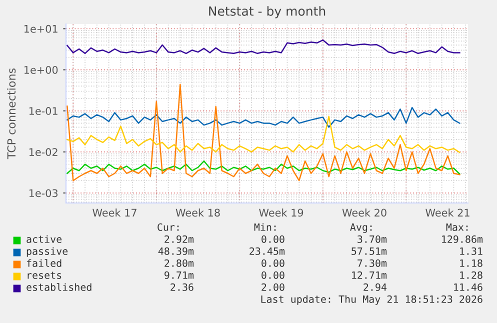 The width and height of the screenshot is (497, 323). Describe the element at coordinates (43, 193) in the screenshot. I see `y-tick-label: 1e-03` at that location.